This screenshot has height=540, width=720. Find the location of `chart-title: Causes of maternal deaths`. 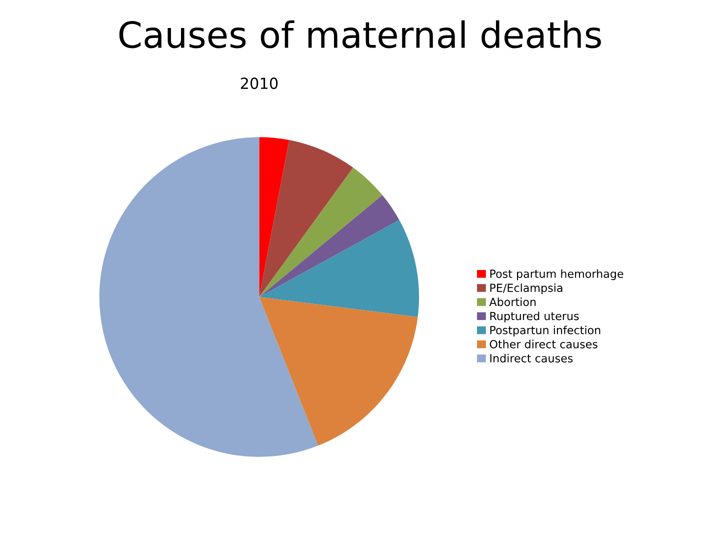

chart-title: Causes of maternal deaths is located at coordinates (360, 34).